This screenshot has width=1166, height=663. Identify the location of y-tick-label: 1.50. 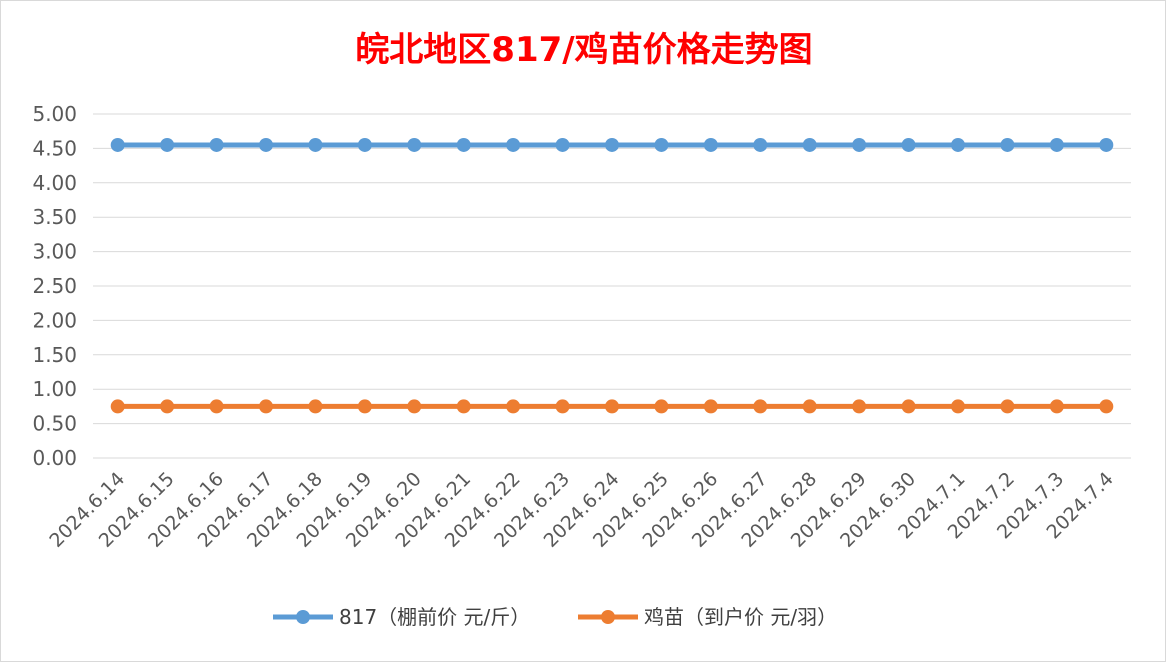
(54, 355).